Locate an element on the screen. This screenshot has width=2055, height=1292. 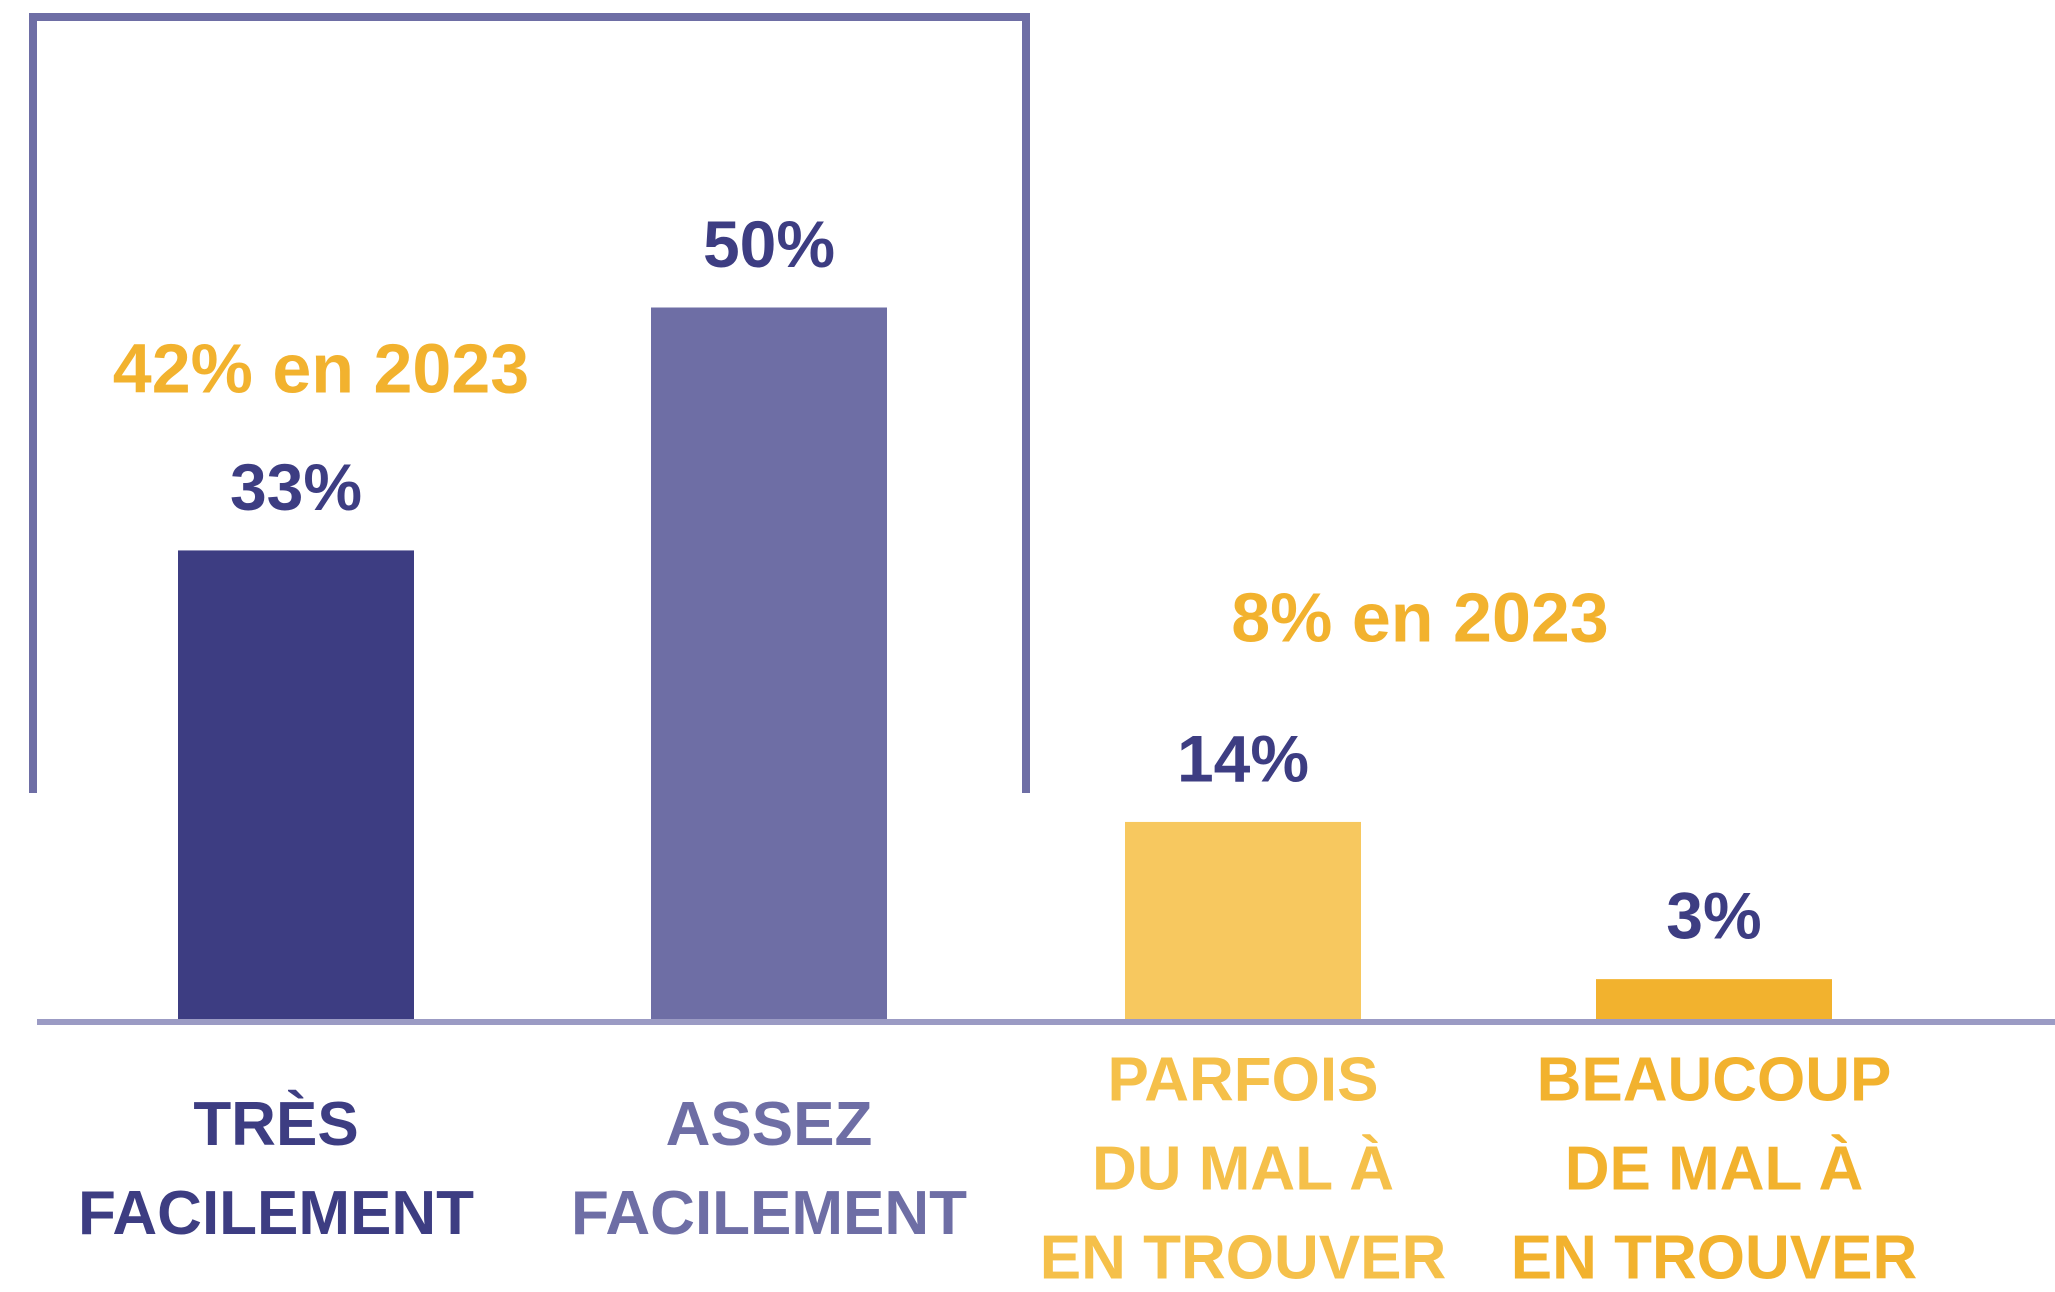
category-label: BEAUCOUP is located at coordinates (1714, 1079).